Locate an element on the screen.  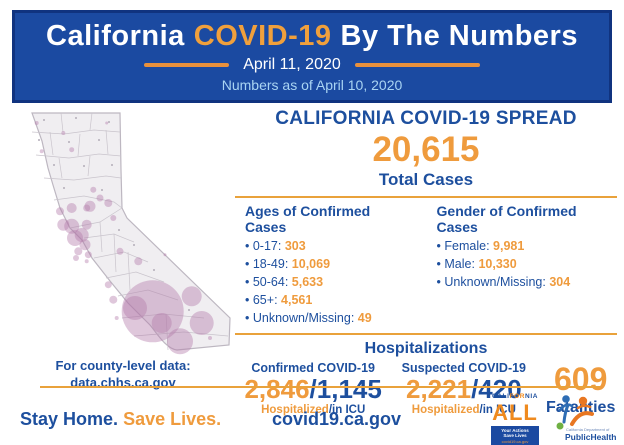
total-cases-label: Total Cases is located at coordinates (426, 179).